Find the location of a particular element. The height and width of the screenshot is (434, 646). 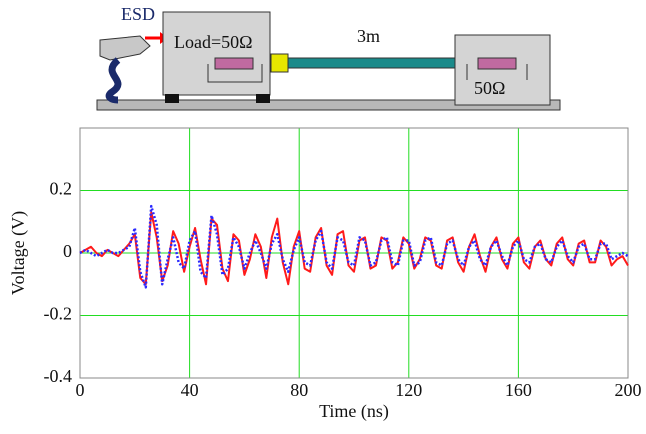

y-axis-label: Voltage (V) is located at coordinates (18, 253).